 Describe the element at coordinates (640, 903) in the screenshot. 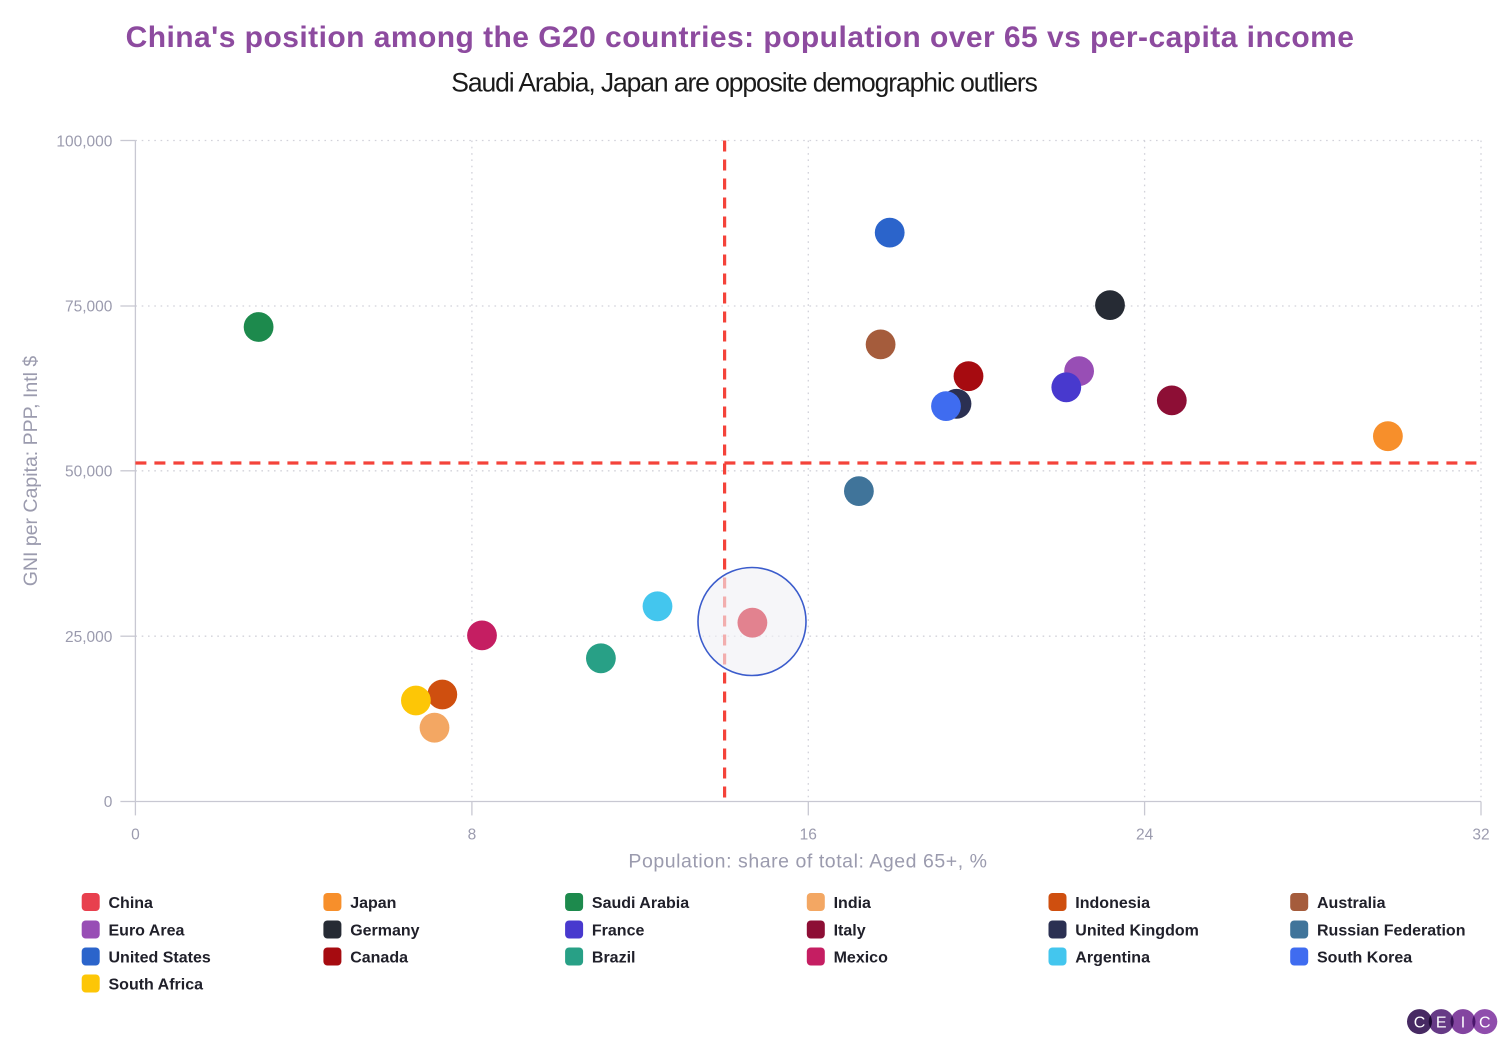

I see `svg-text: Saudi Arabia` at that location.